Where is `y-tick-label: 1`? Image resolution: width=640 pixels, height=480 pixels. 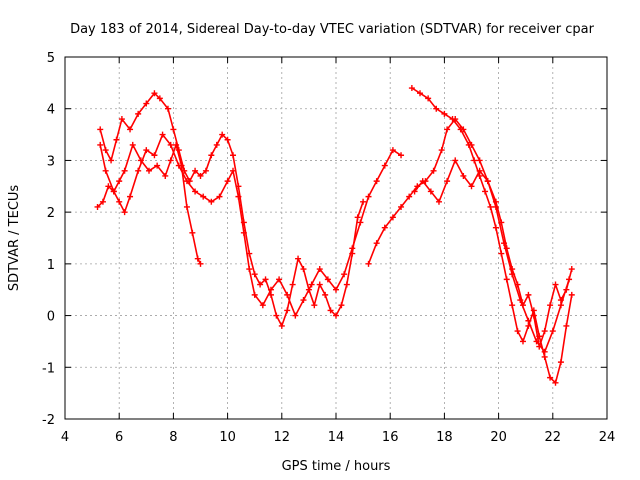 y-tick-label: 1 is located at coordinates (51, 265).